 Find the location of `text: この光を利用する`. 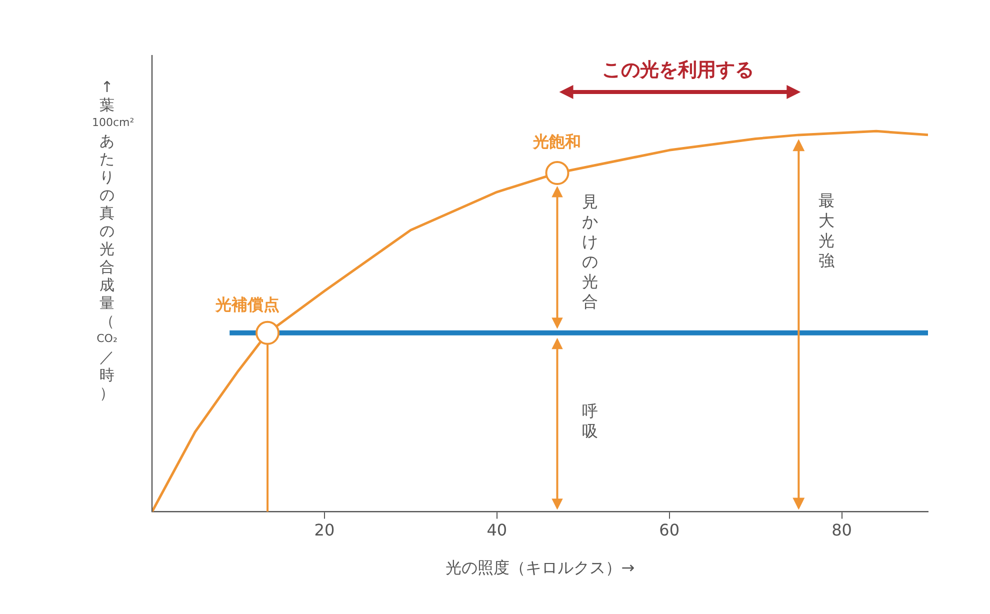

text: この光を利用する is located at coordinates (678, 69).